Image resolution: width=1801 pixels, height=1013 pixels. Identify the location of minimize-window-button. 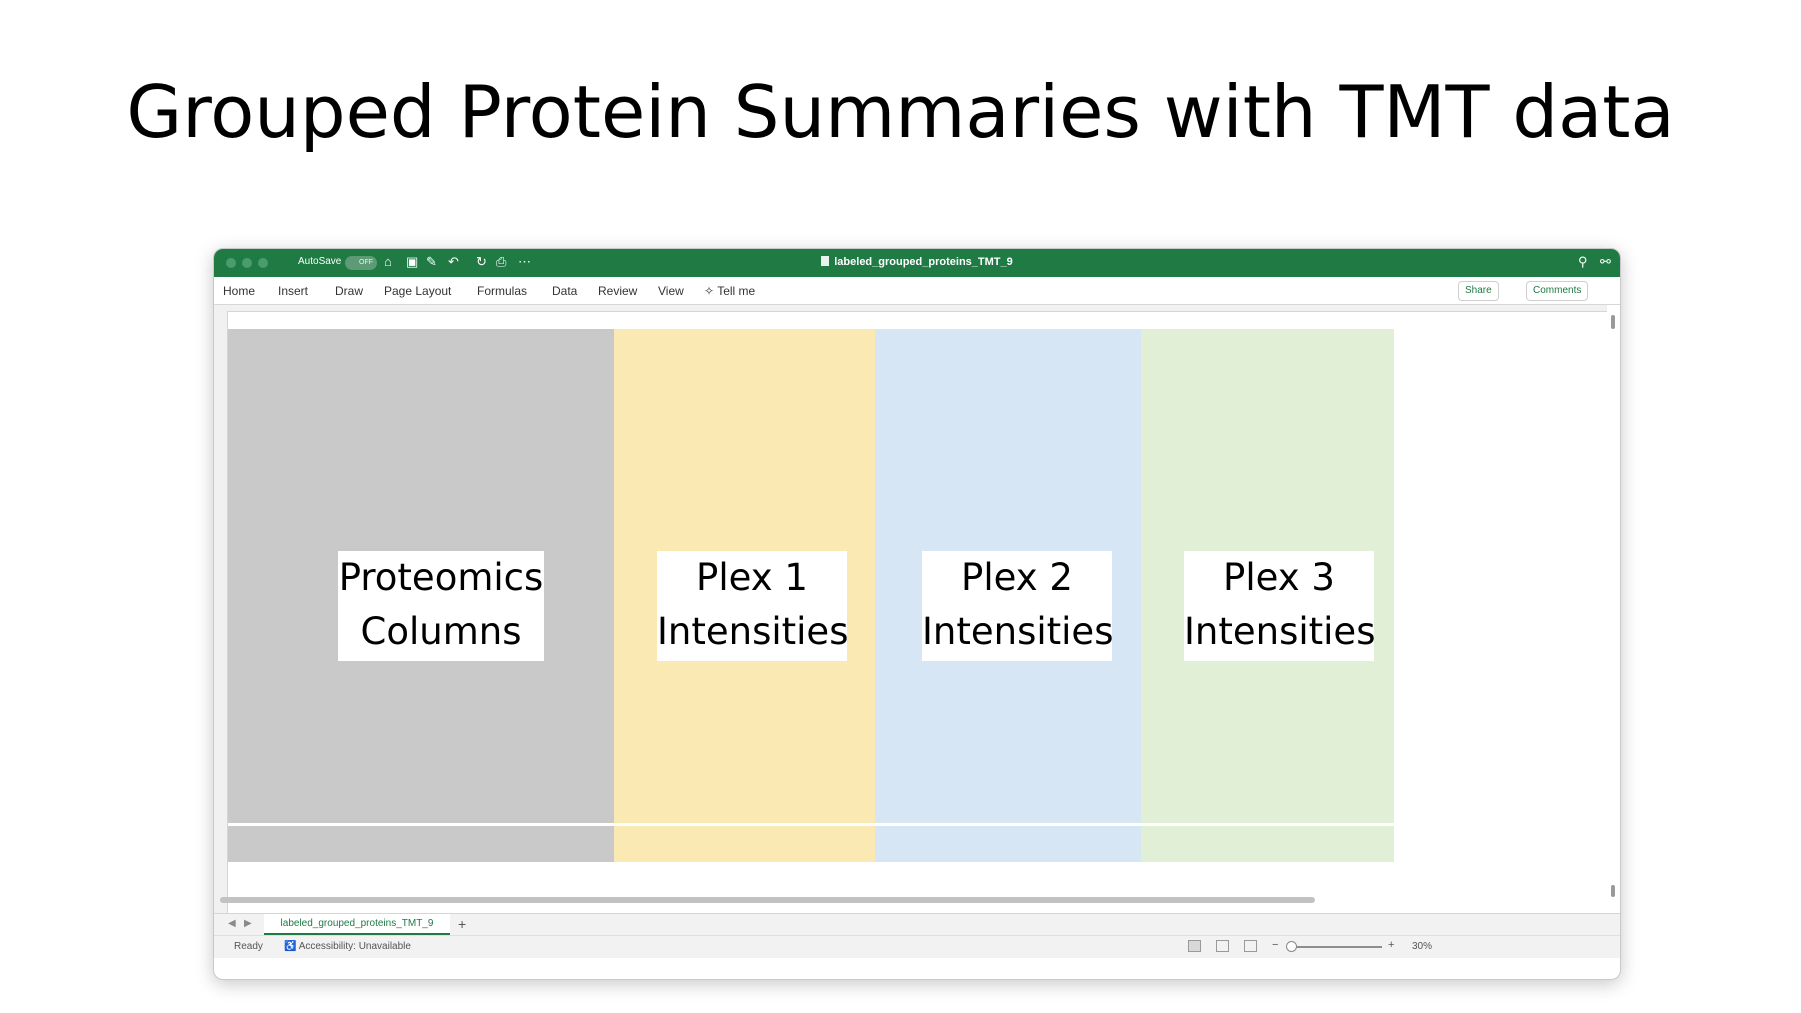
(247, 263).